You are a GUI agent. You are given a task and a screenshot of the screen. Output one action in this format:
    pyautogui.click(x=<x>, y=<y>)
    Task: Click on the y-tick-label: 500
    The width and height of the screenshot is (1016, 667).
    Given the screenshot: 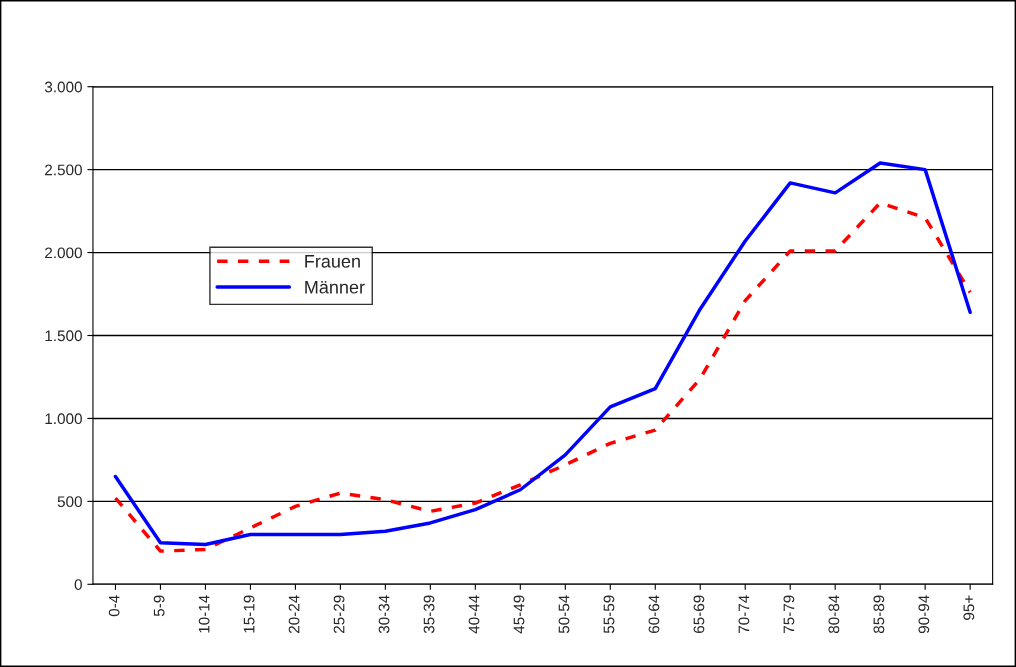 What is the action you would take?
    pyautogui.click(x=69, y=502)
    